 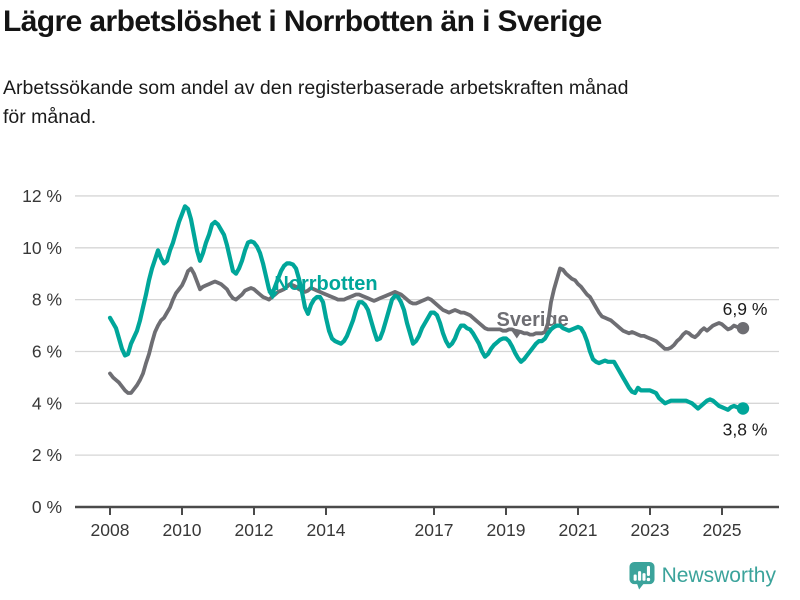 What do you see at coordinates (50, 116) in the screenshot?
I see `subtitle-line-2: för månad.` at bounding box center [50, 116].